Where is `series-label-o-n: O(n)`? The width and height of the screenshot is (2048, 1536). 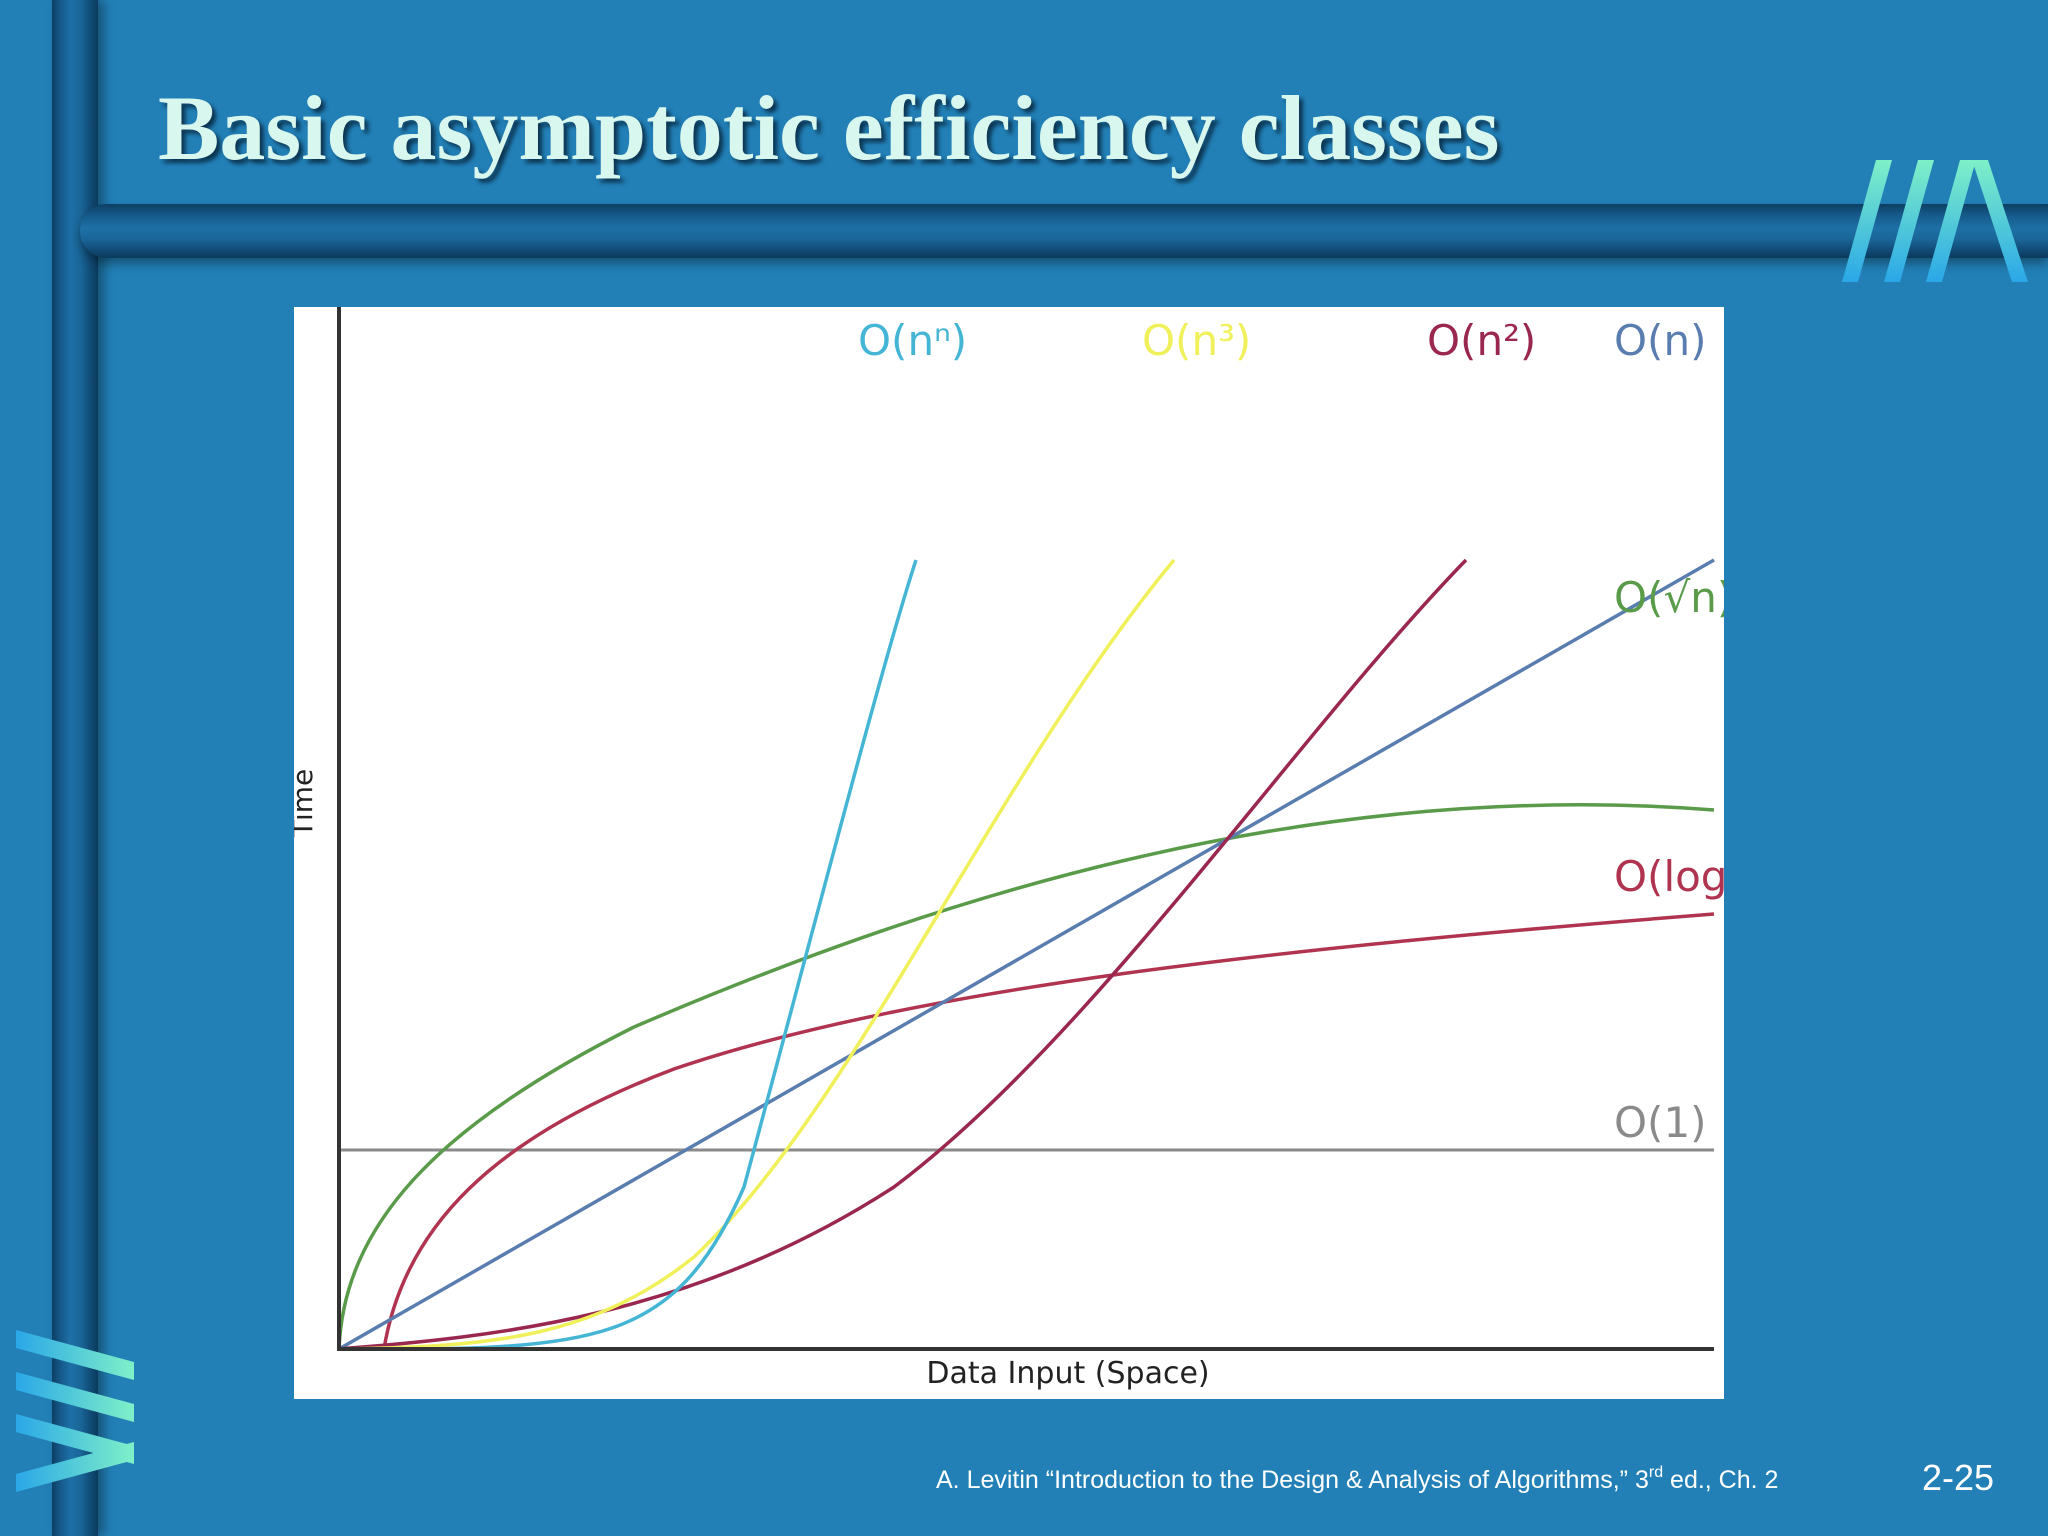
series-label-o-n: O(n) is located at coordinates (1660, 340).